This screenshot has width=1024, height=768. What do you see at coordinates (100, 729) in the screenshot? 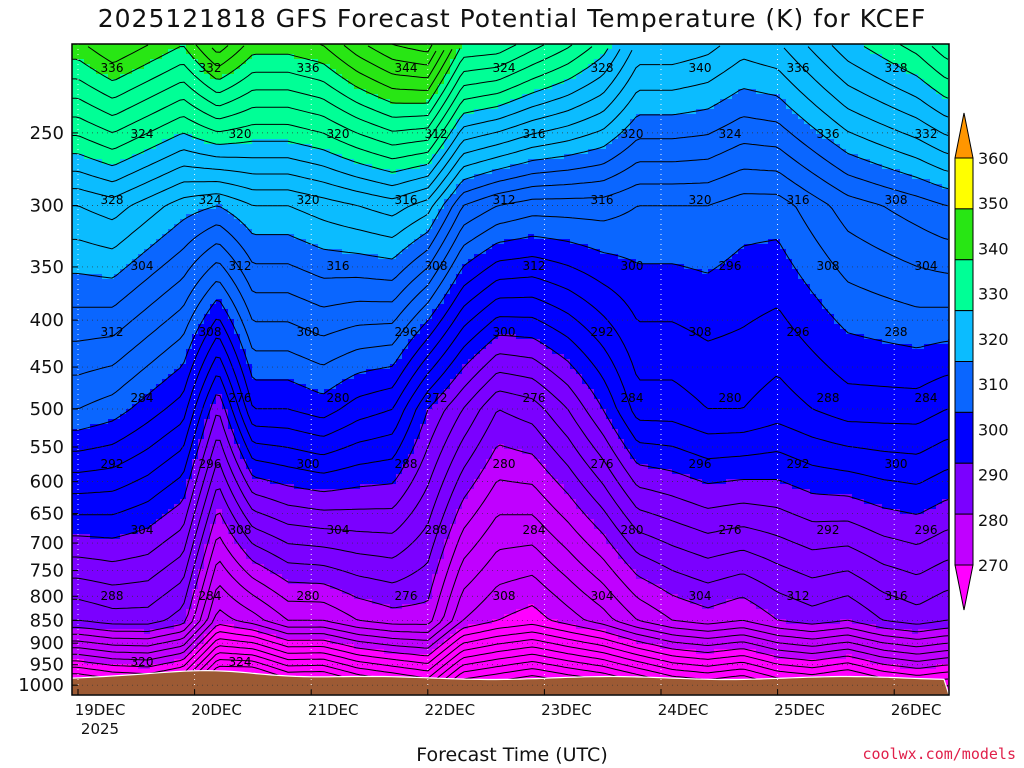
I see `x-tick-year: 2025` at bounding box center [100, 729].